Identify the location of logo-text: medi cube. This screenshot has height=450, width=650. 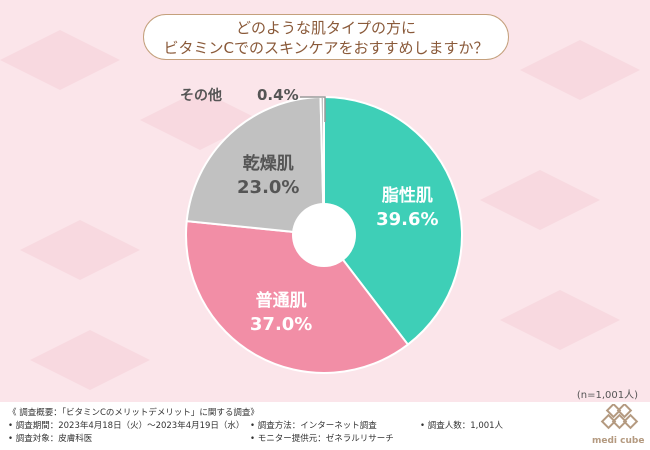
(618, 441).